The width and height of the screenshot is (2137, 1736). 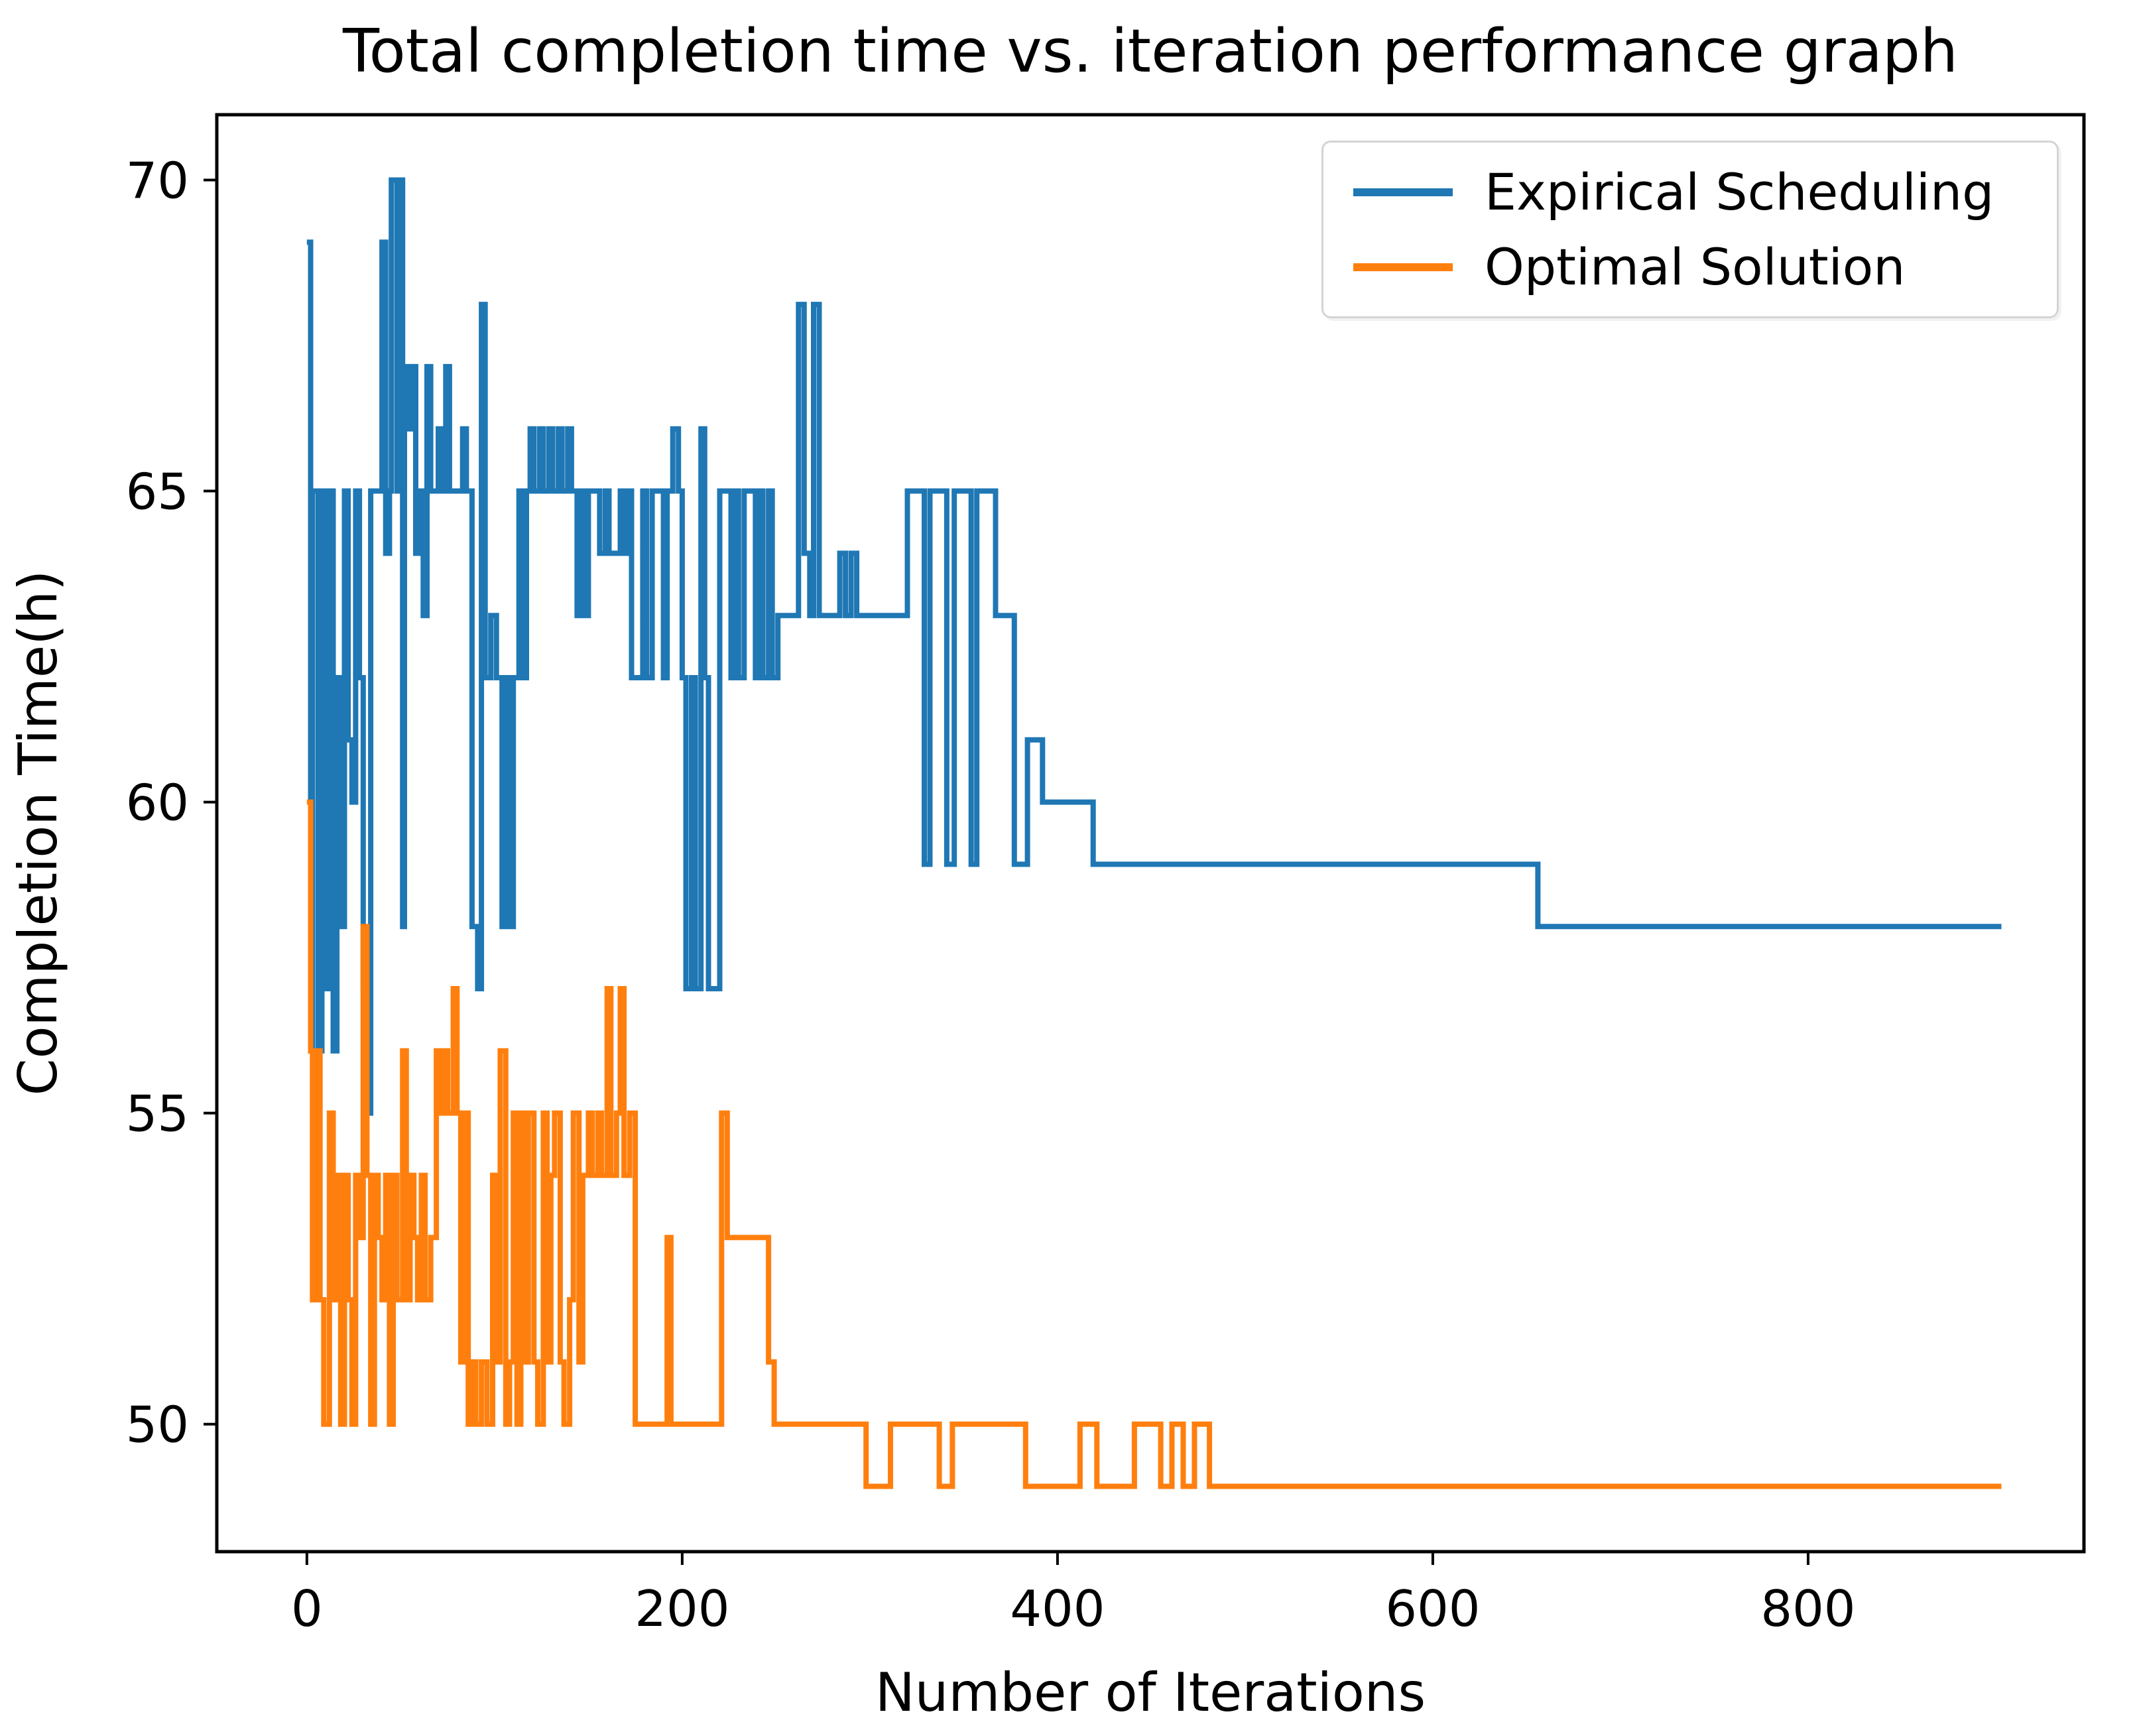 I want to click on y-tick-label: 60, so click(x=157, y=803).